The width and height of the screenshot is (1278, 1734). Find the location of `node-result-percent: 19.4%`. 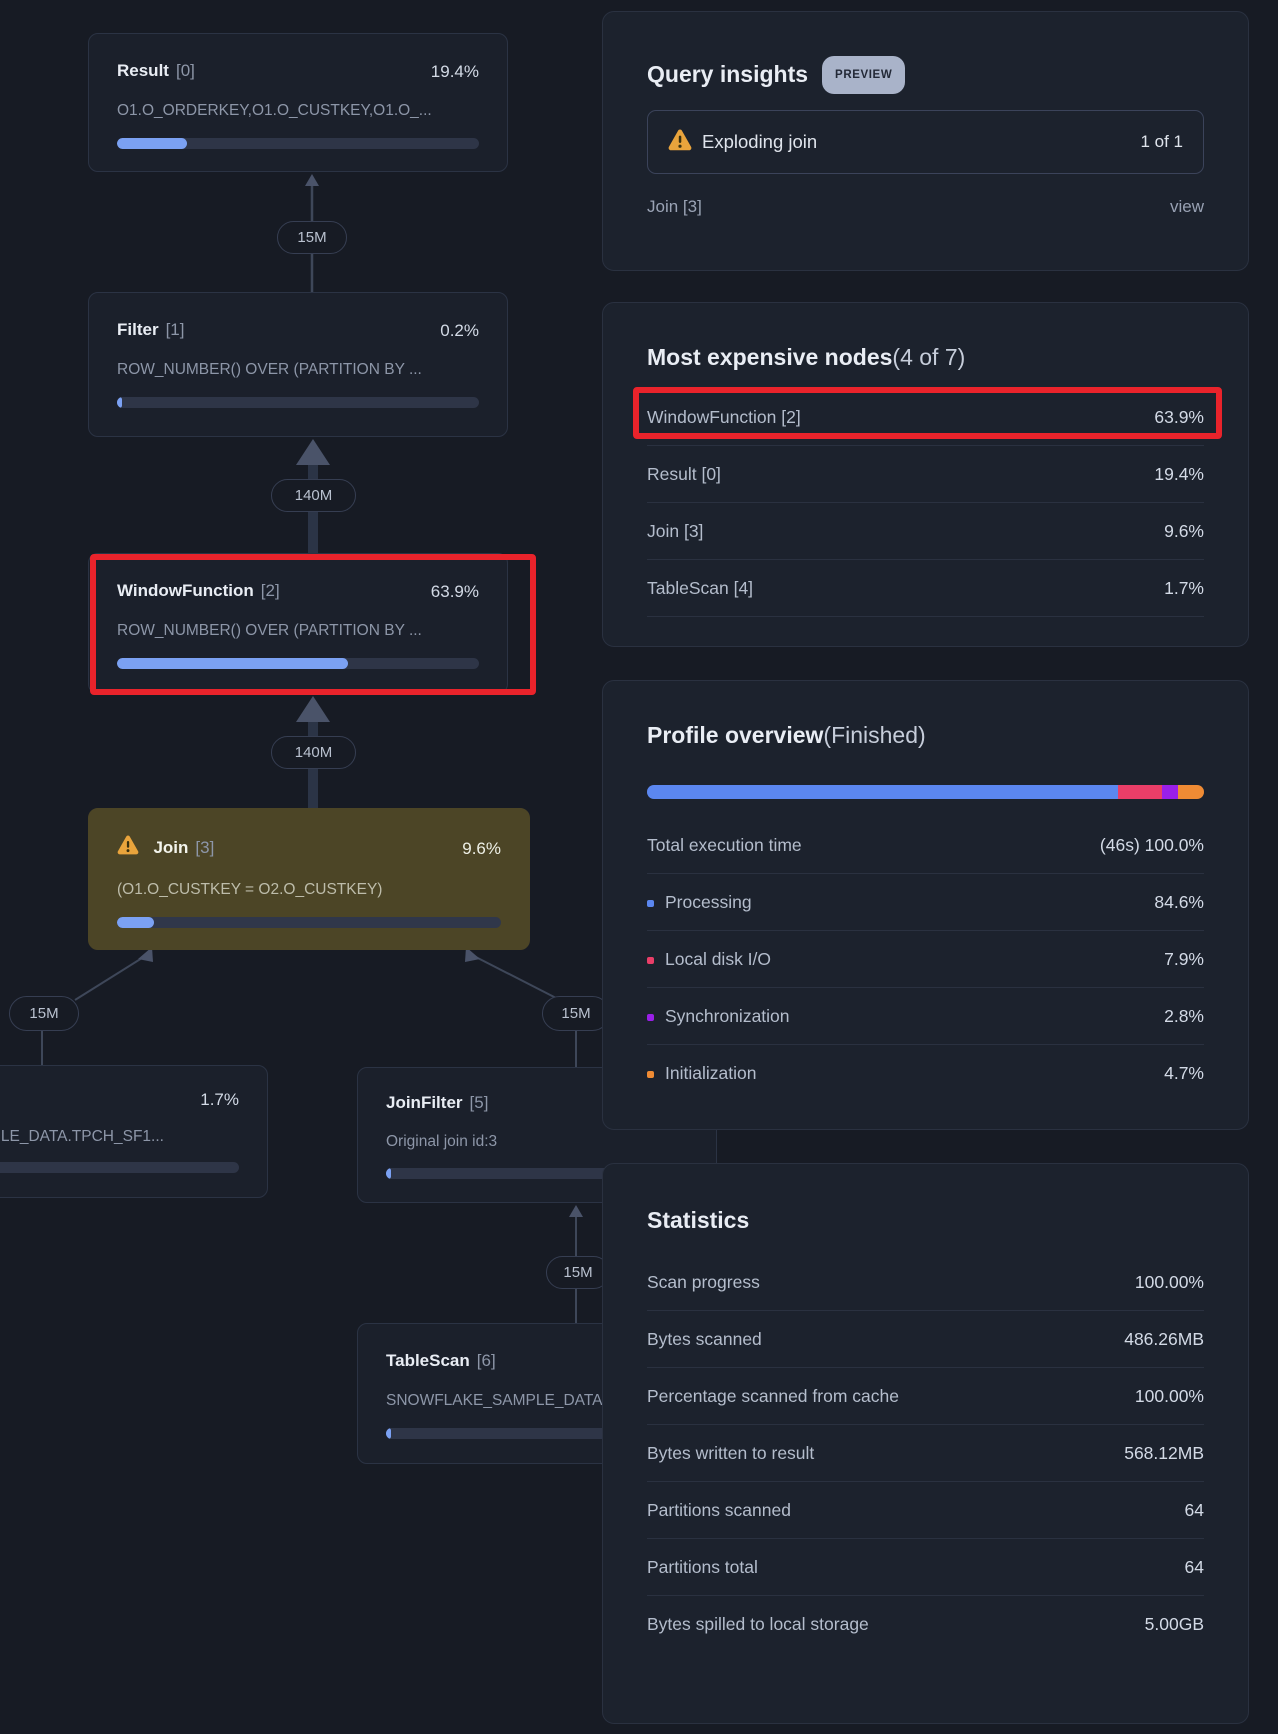

node-result-percent: 19.4% is located at coordinates (454, 71).